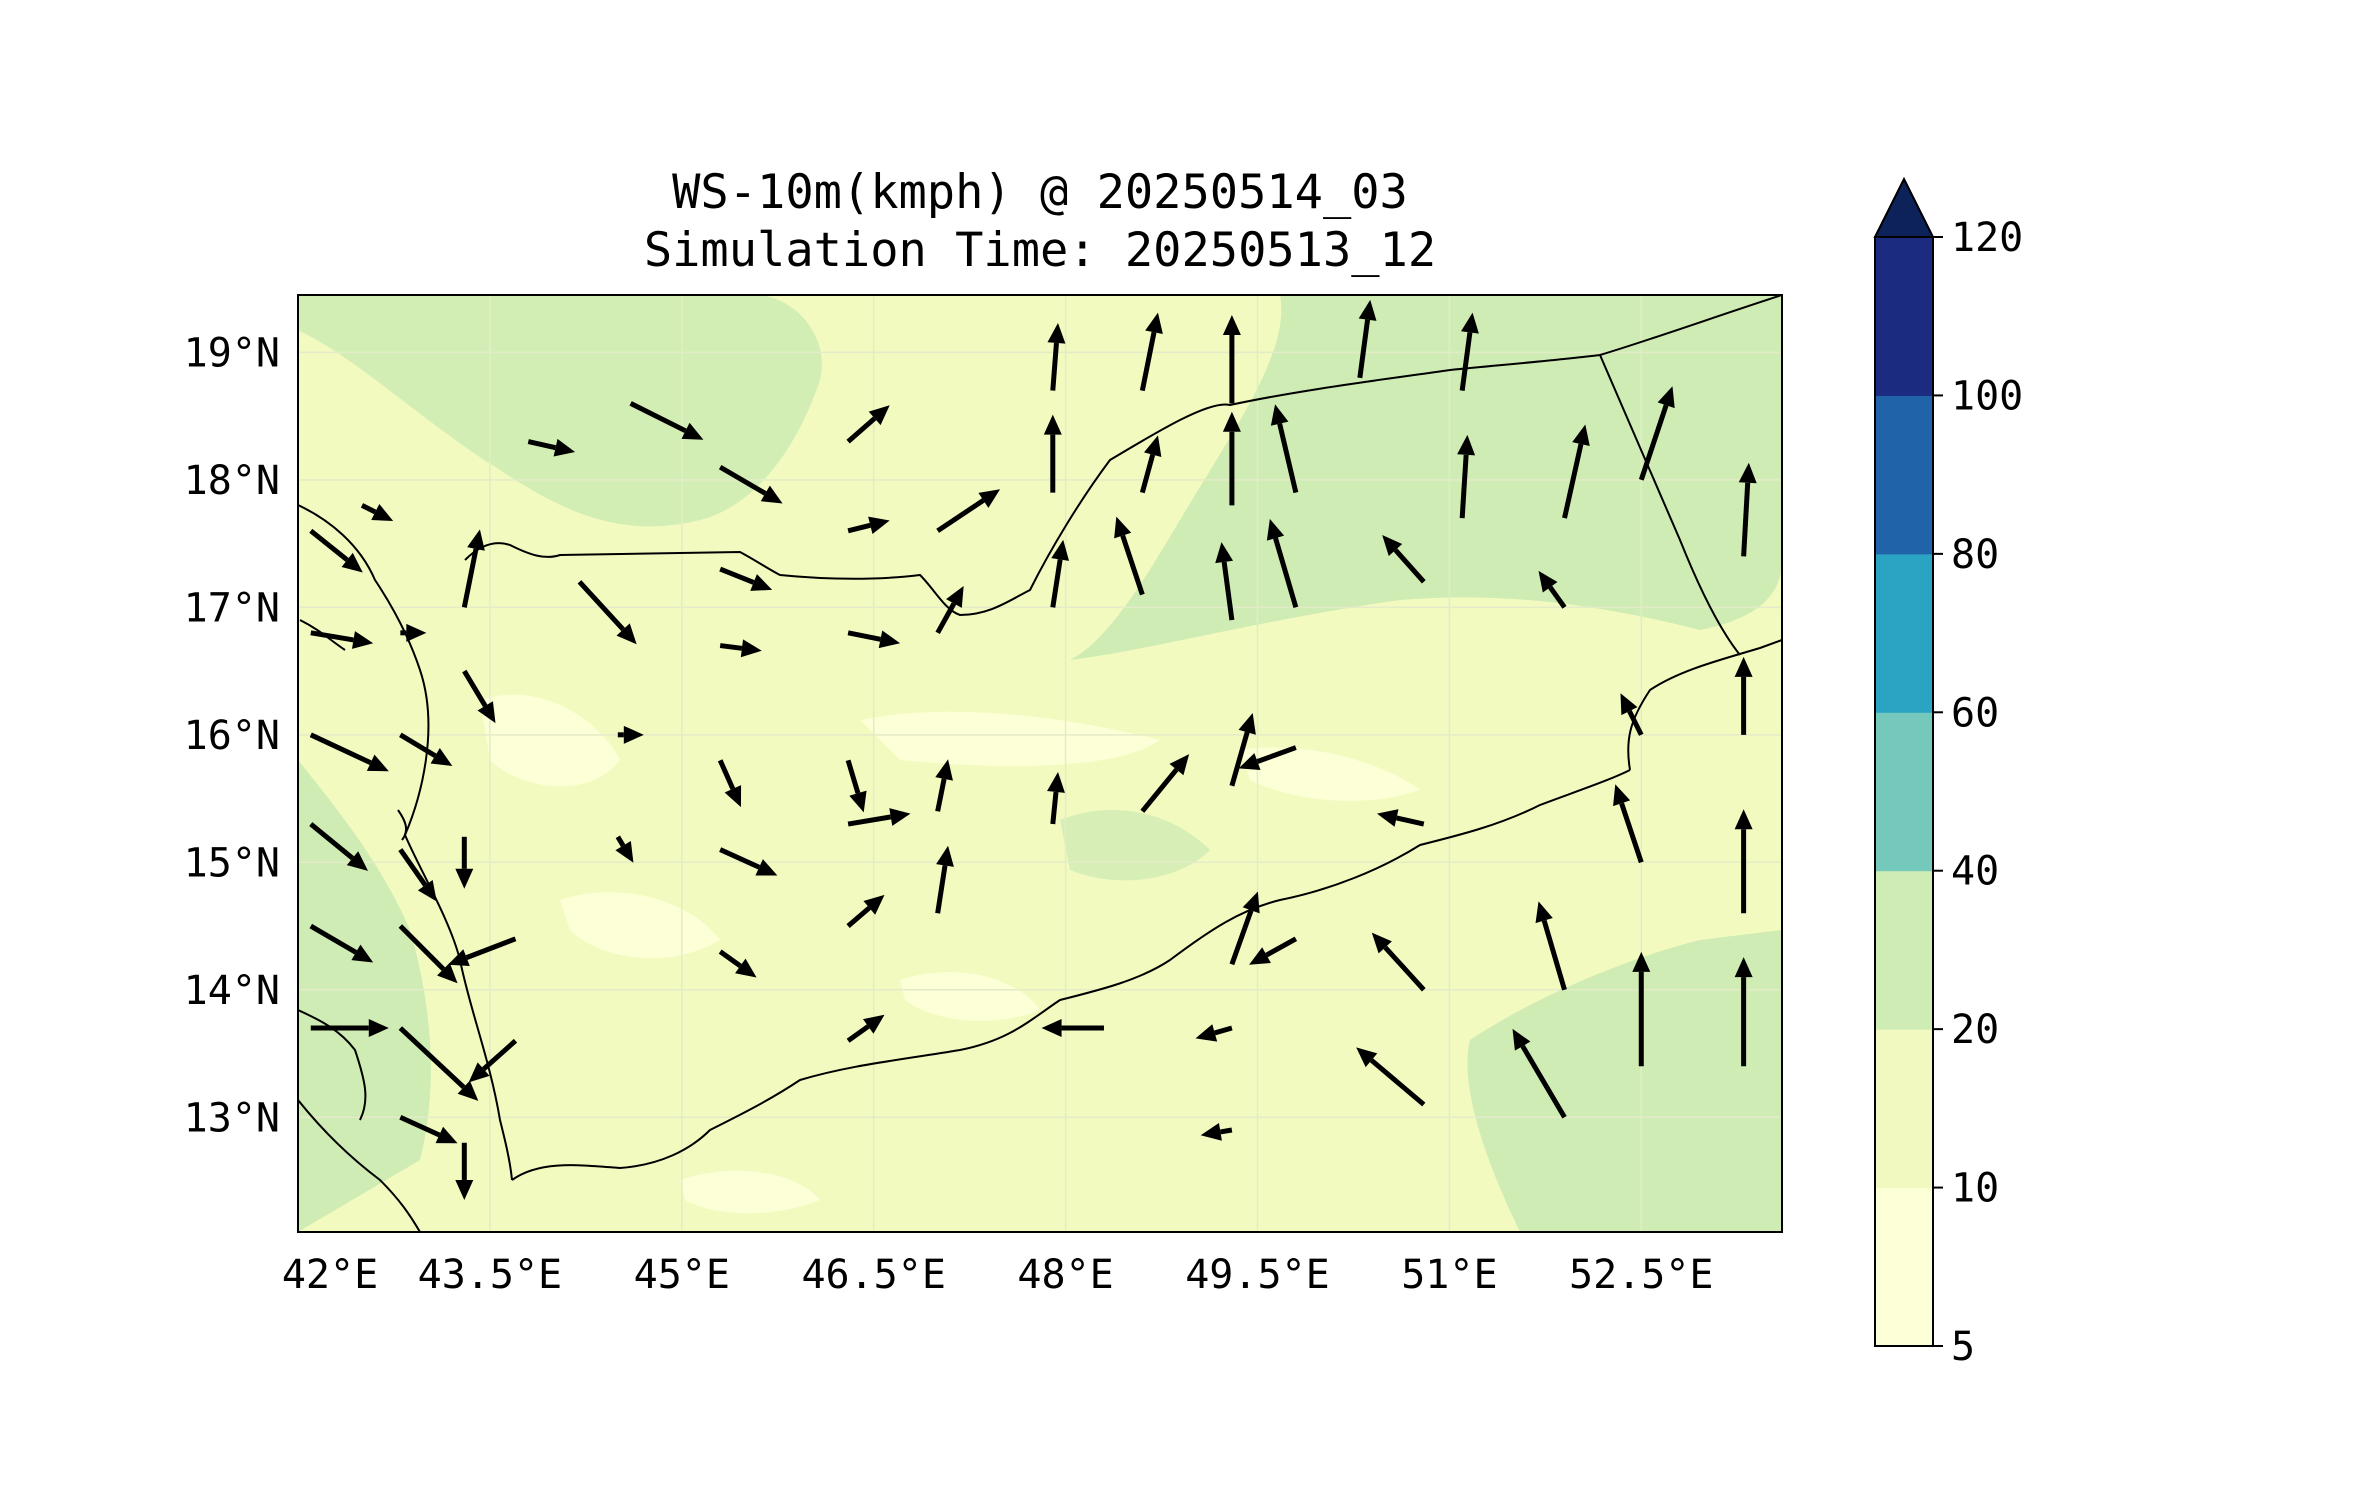 The height and width of the screenshot is (1500, 2371). I want to click on wind-speed-low, so click(950, 954).